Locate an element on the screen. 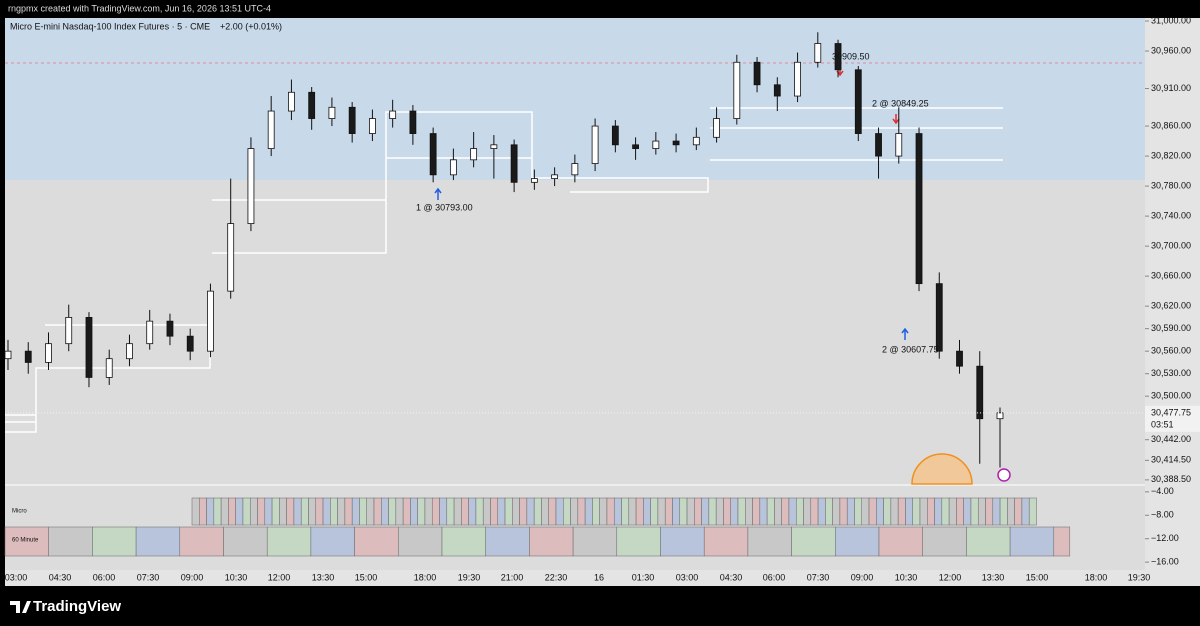 The height and width of the screenshot is (626, 1200). y-tick-label: 30,442.00 is located at coordinates (1171, 439).